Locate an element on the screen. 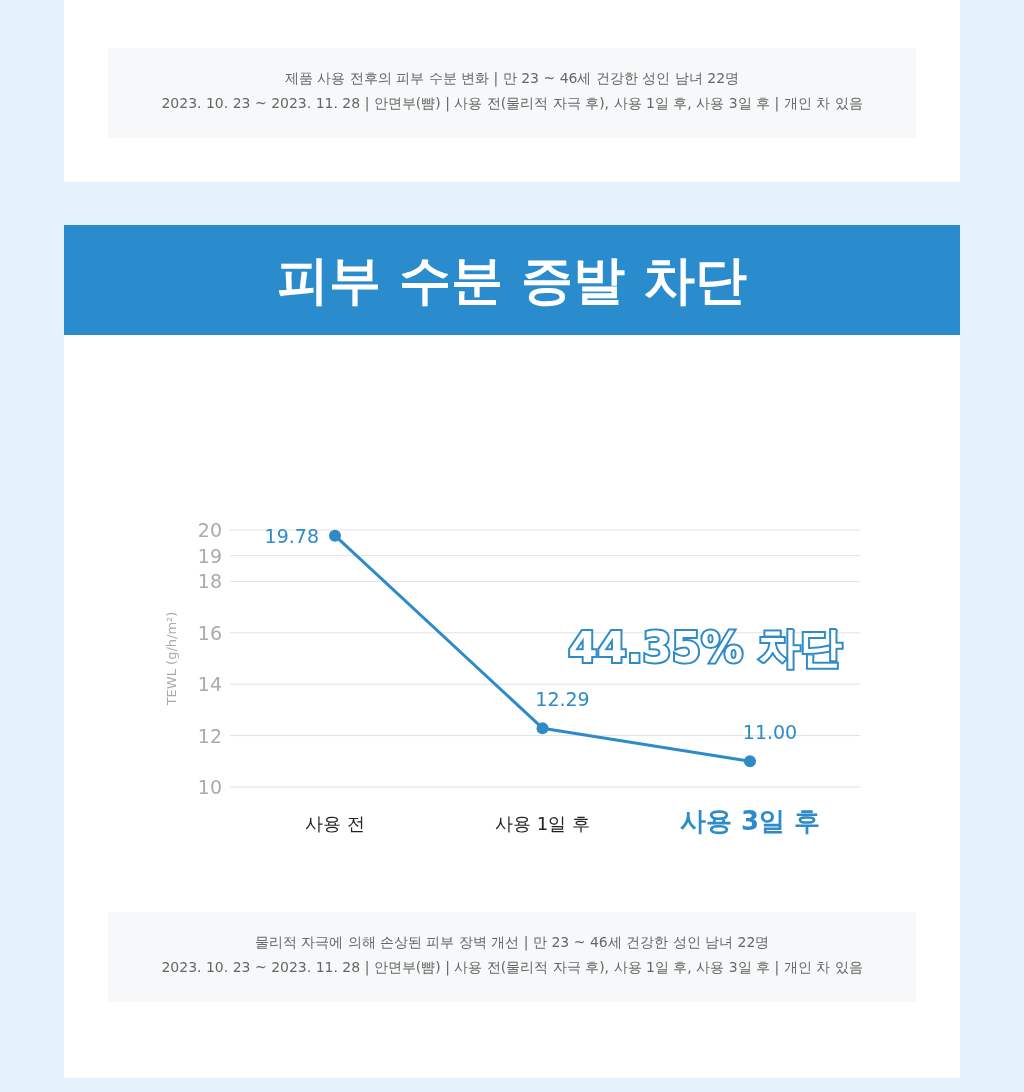 The image size is (1024, 1092). y-tick-label: 10 is located at coordinates (209, 787).